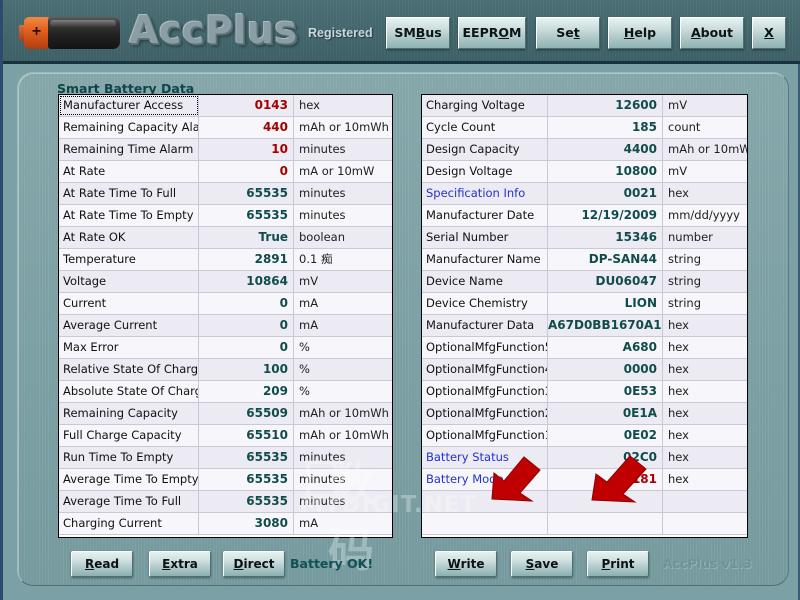 The image size is (800, 600). What do you see at coordinates (605, 457) in the screenshot?
I see `row-value: 02C0` at bounding box center [605, 457].